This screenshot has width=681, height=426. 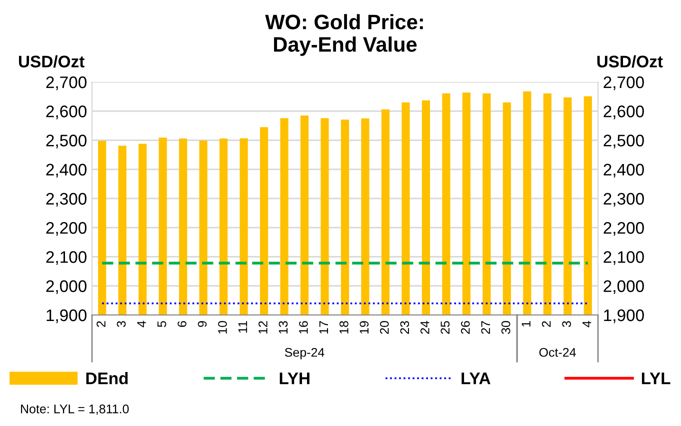 I want to click on legend-label: LYL, so click(x=656, y=378).